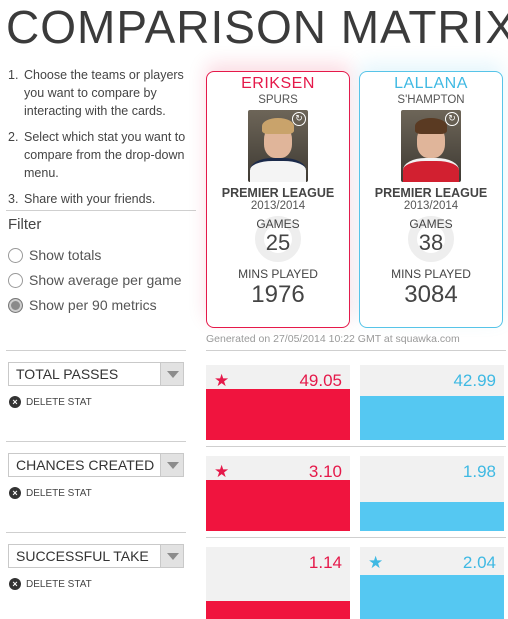  Describe the element at coordinates (431, 294) in the screenshot. I see `mins-value: 3084` at that location.